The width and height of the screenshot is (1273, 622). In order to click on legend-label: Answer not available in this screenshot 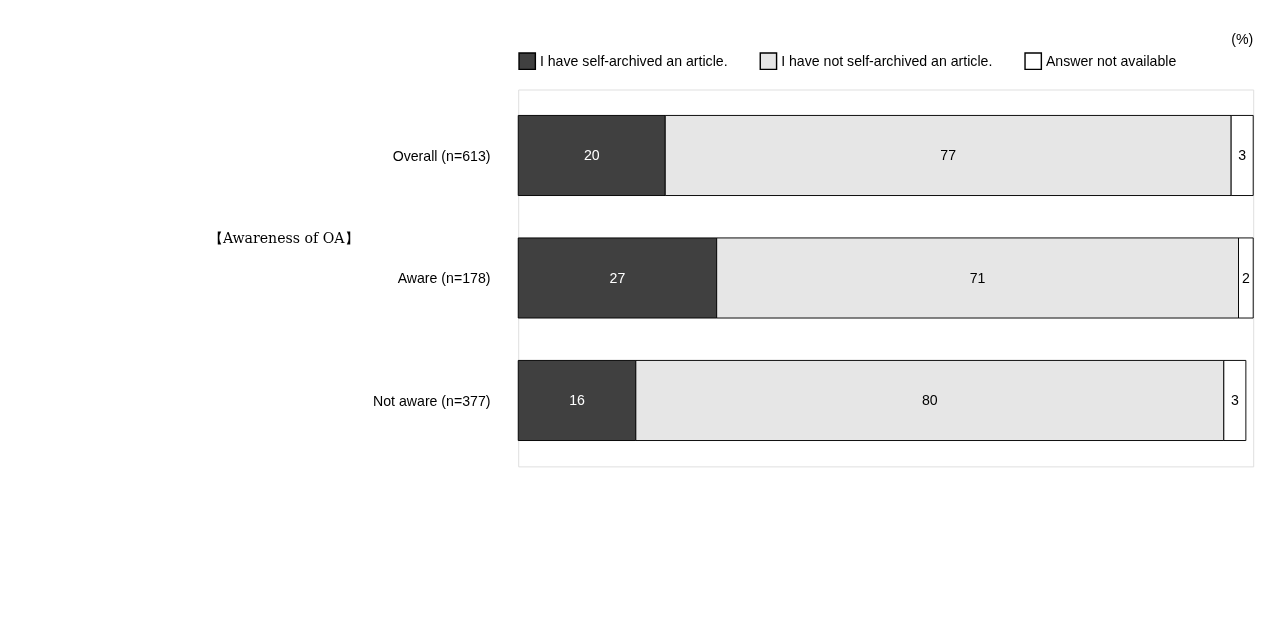, I will do `click(1111, 60)`.